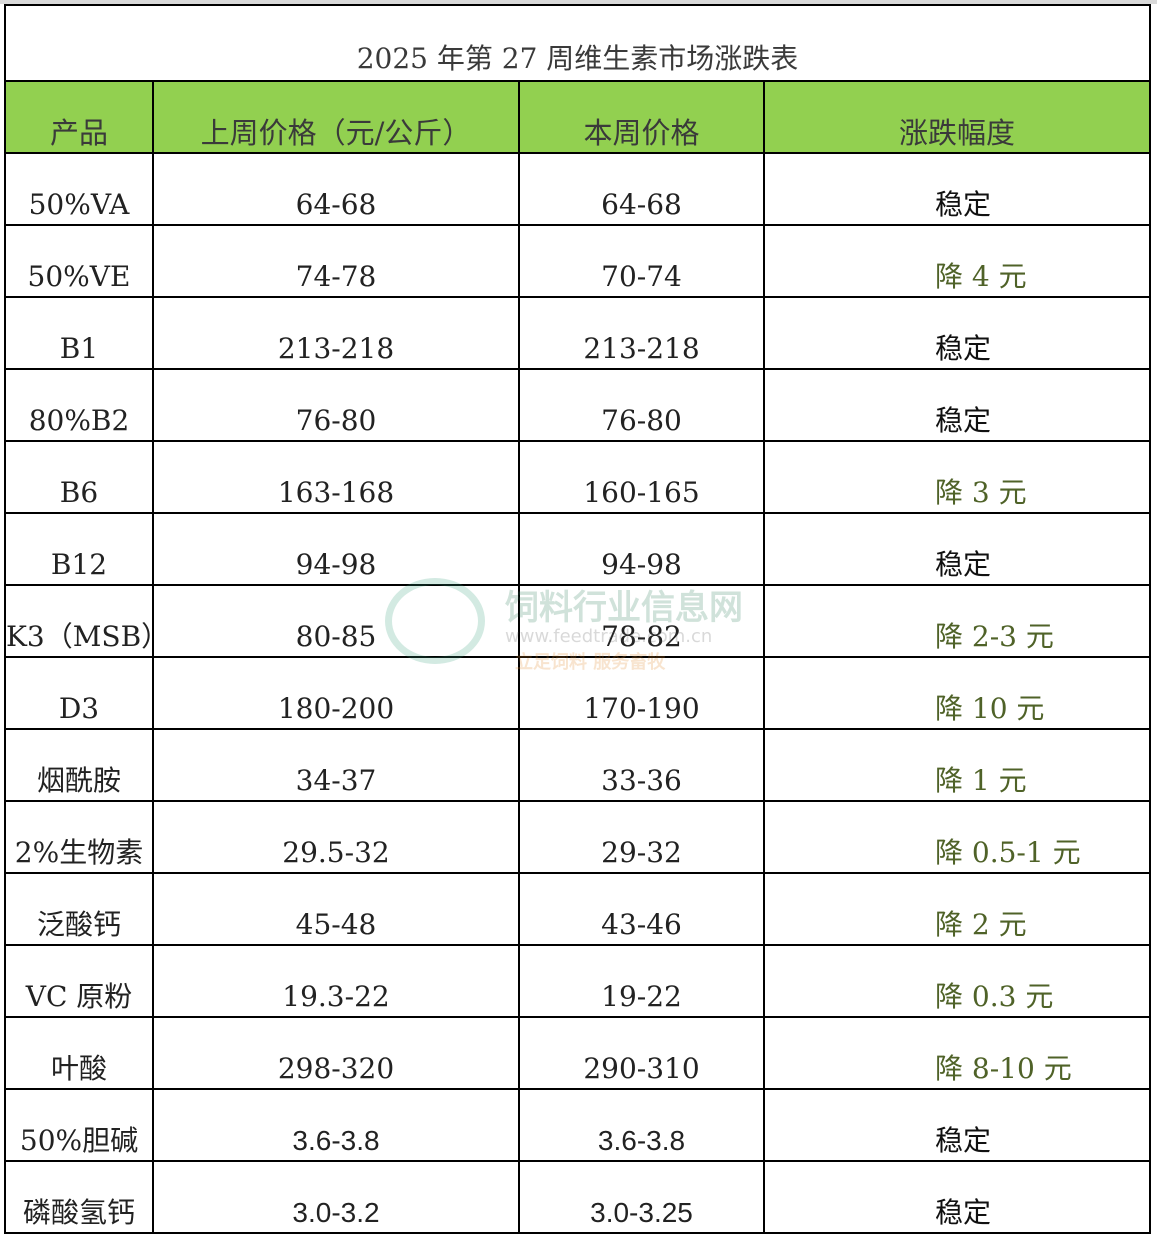 The width and height of the screenshot is (1157, 1254). I want to click on change-cell: 降 4 元, so click(957, 261).